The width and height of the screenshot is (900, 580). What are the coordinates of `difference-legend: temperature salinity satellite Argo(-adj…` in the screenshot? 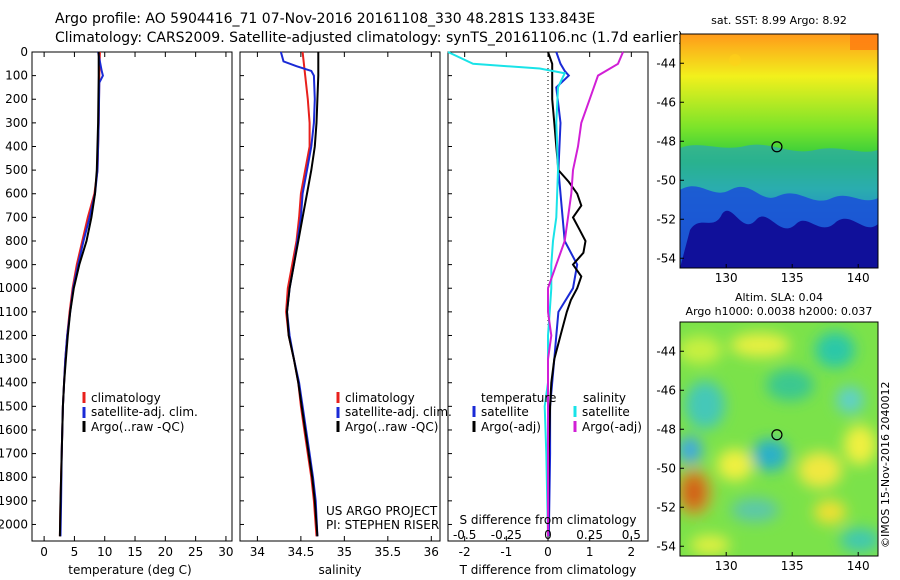 It's located at (557, 412).